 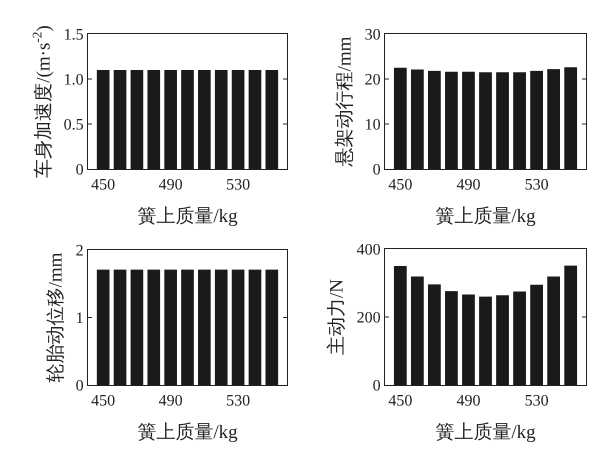 I want to click on y-tick-label: 1.0, so click(x=74, y=80).